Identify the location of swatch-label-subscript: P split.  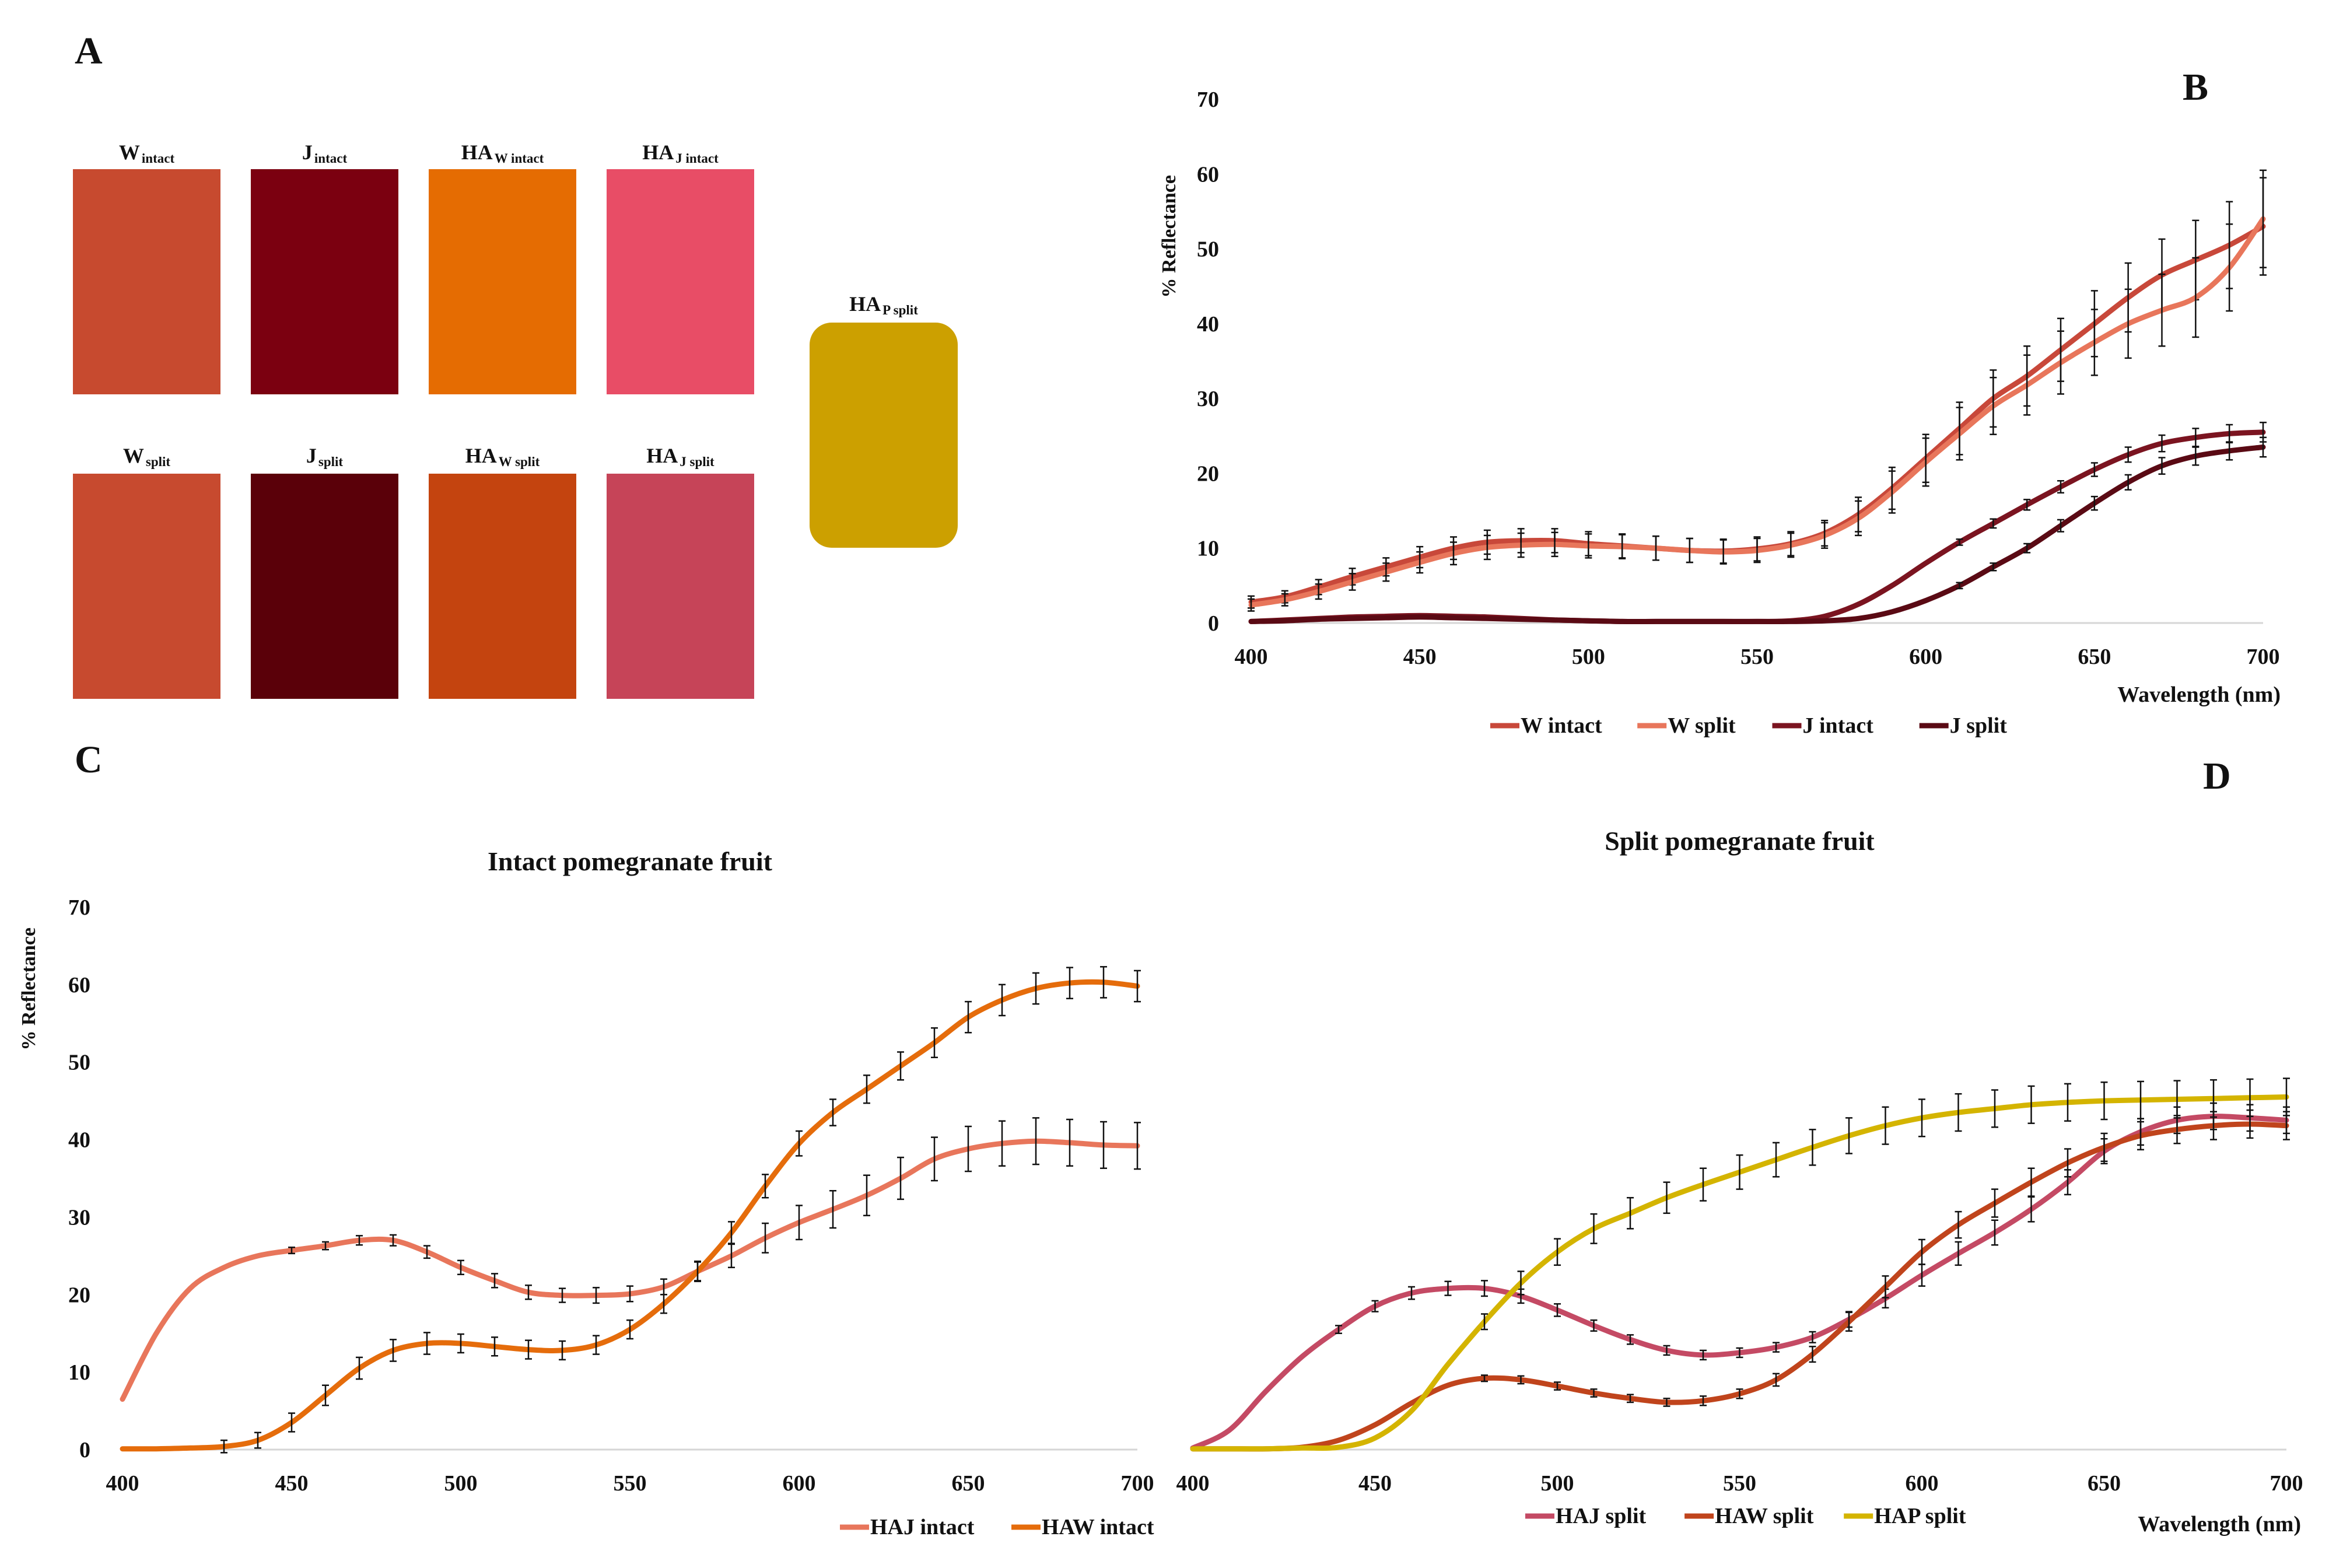
(900, 310).